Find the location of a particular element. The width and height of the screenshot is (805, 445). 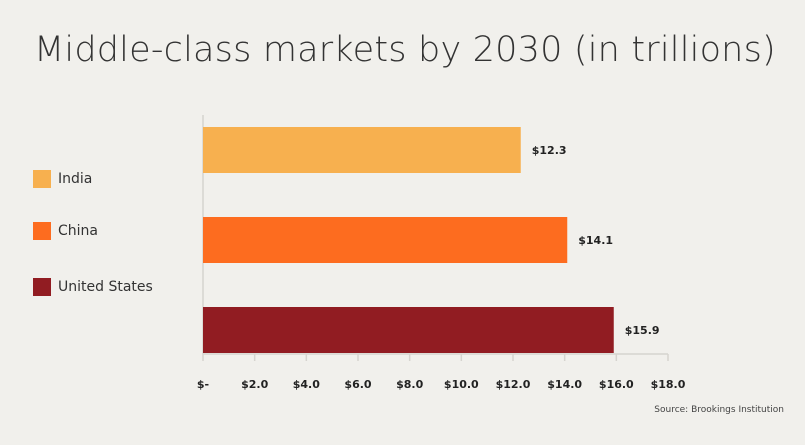

value-label-united-states: $15.9 is located at coordinates (642, 330).